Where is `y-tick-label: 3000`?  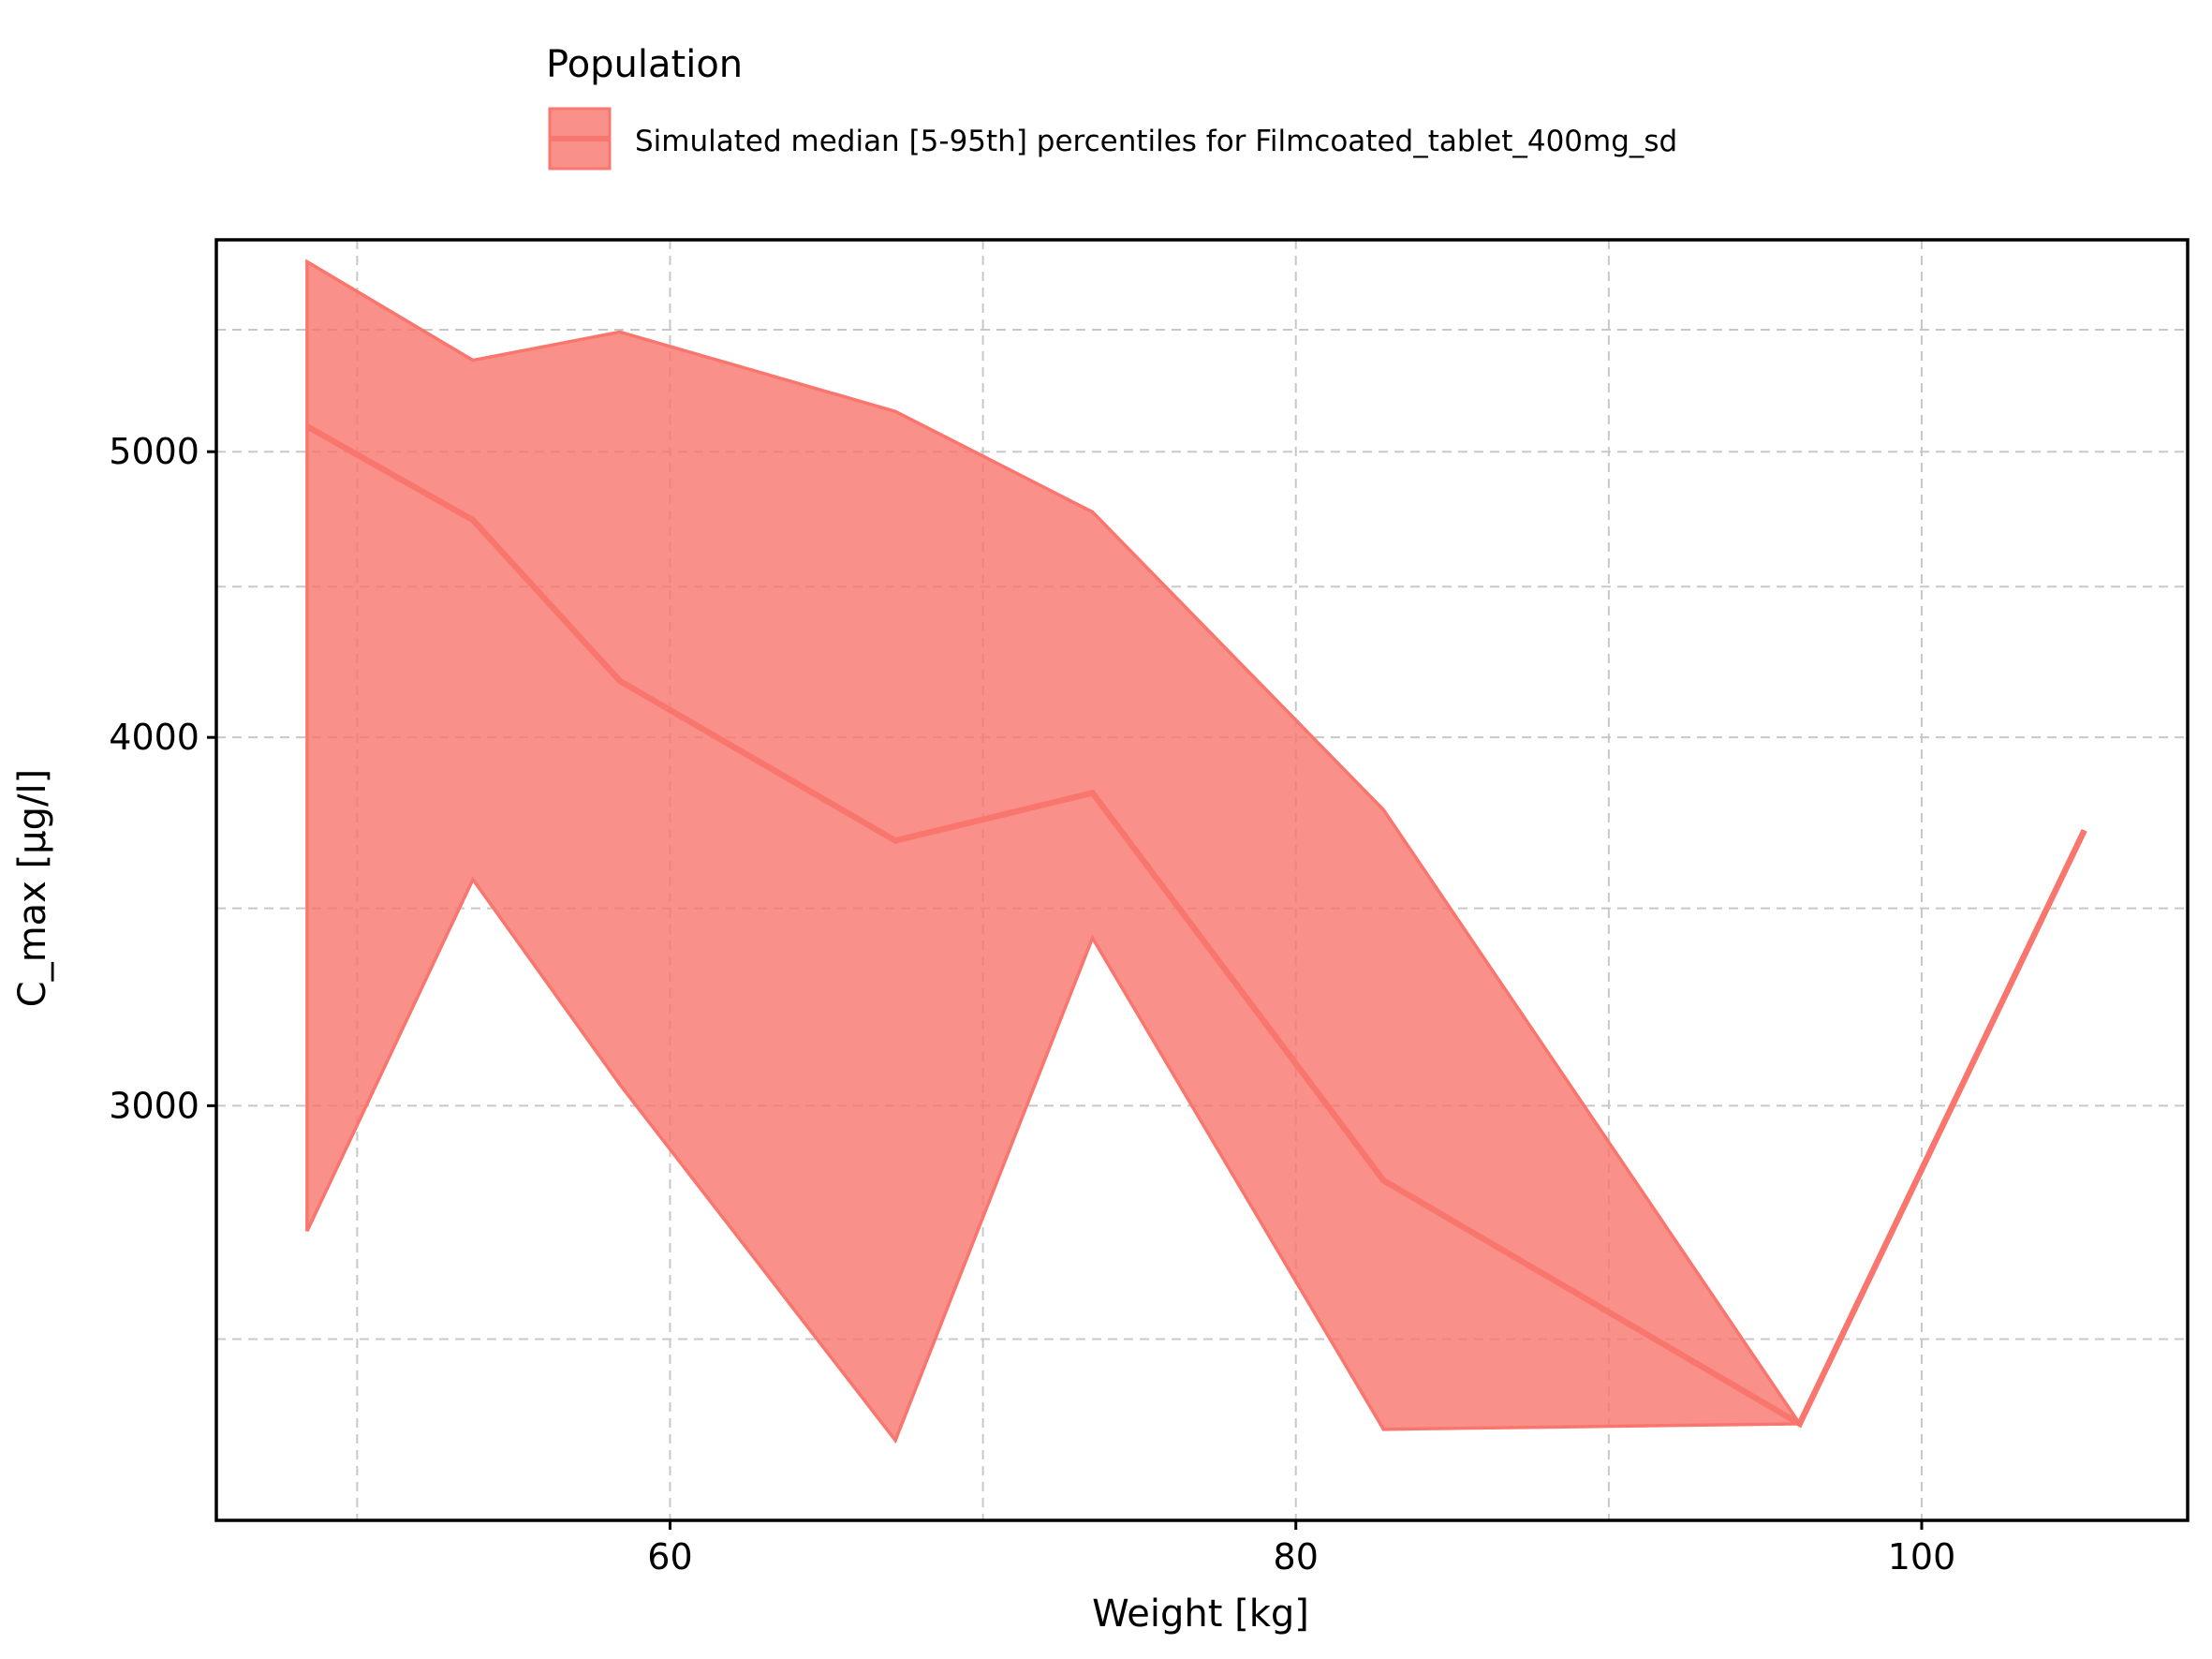
y-tick-label: 3000 is located at coordinates (154, 1105).